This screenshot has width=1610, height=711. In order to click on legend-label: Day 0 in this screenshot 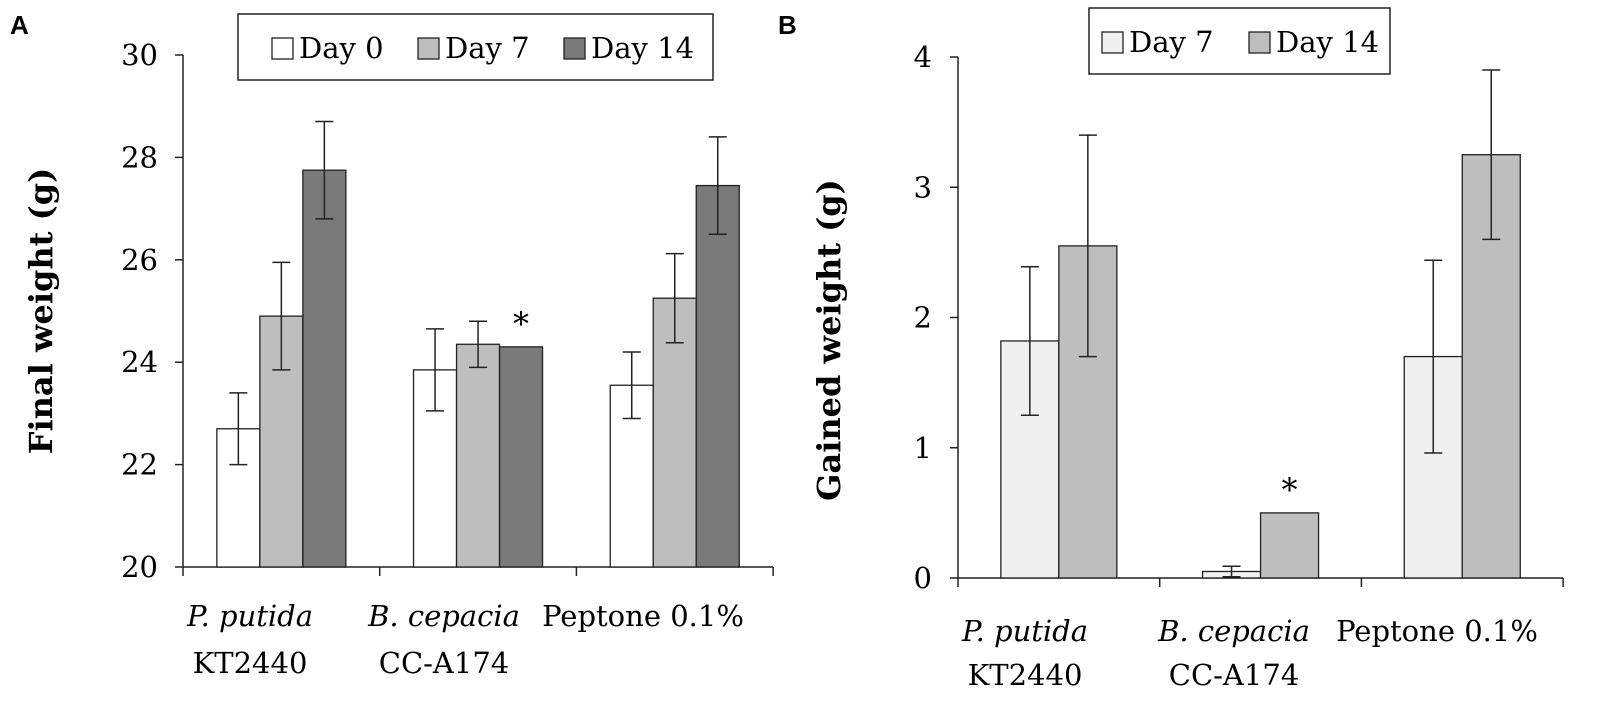, I will do `click(341, 48)`.